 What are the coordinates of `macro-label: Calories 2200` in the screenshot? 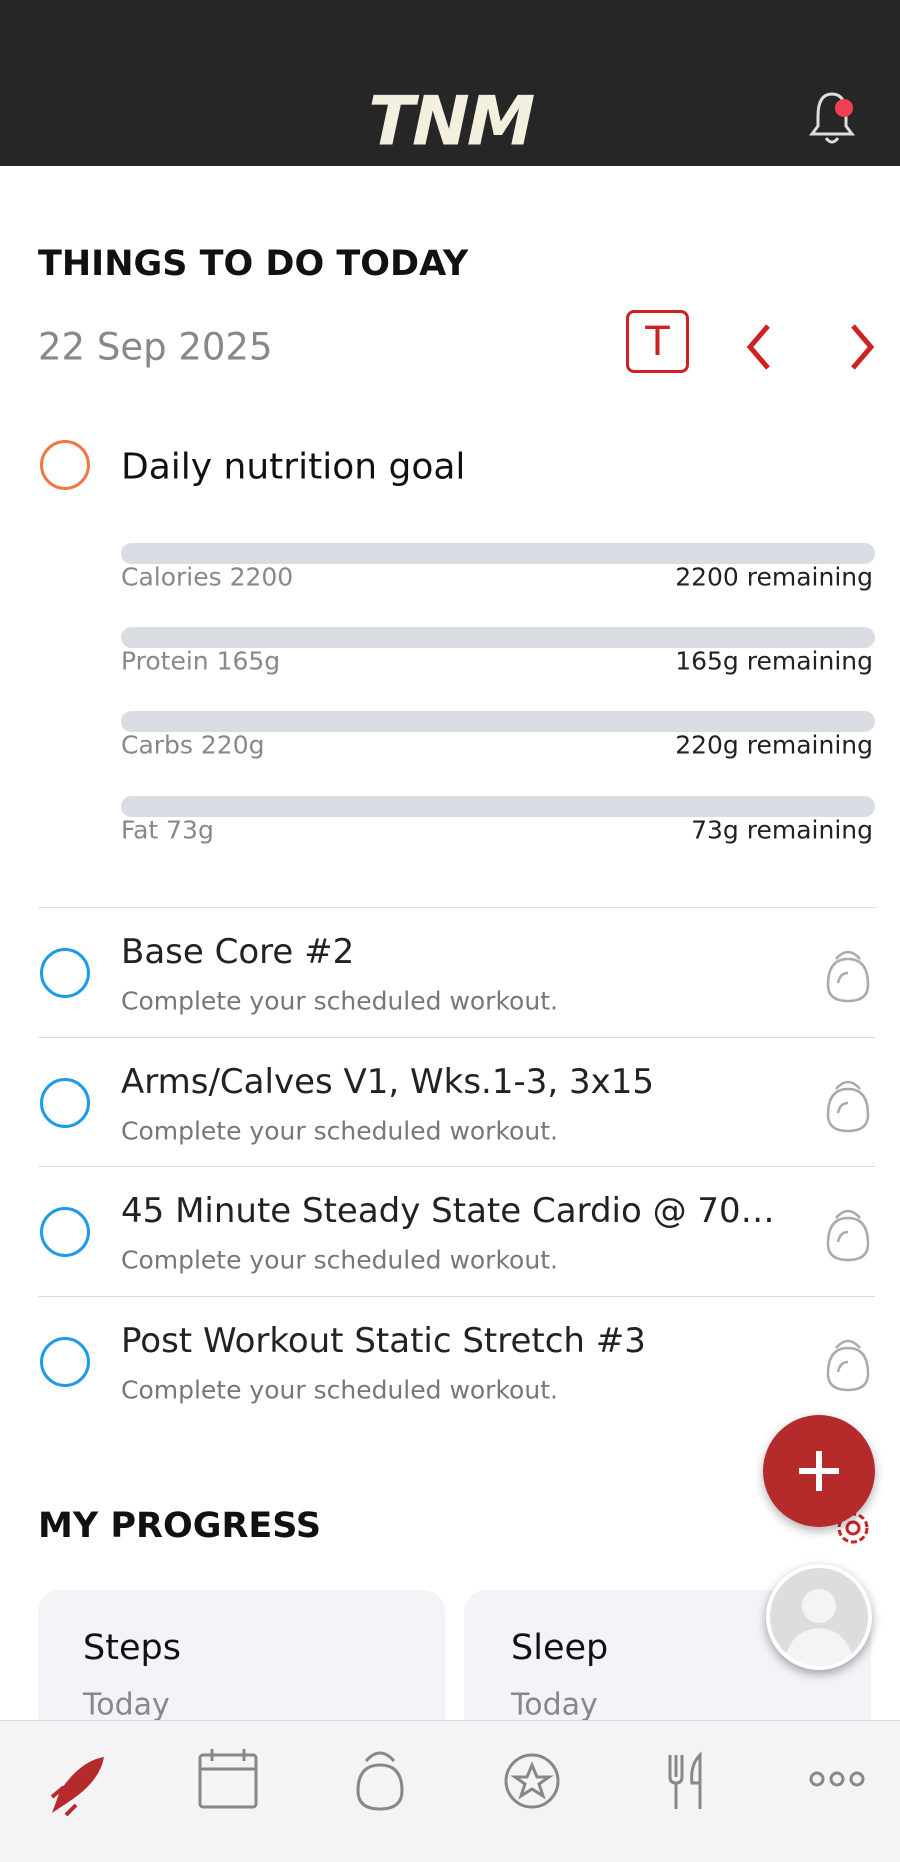 It's located at (207, 577).